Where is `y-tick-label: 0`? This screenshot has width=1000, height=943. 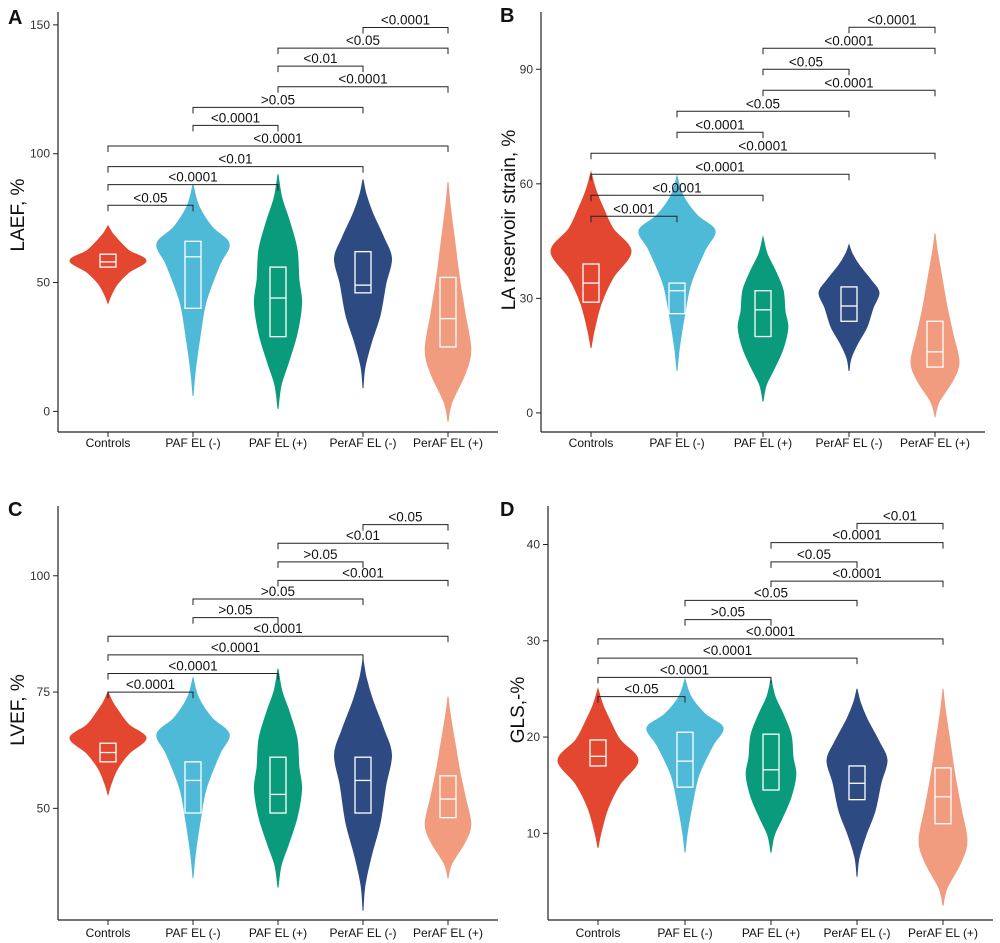
y-tick-label: 0 is located at coordinates (529, 413).